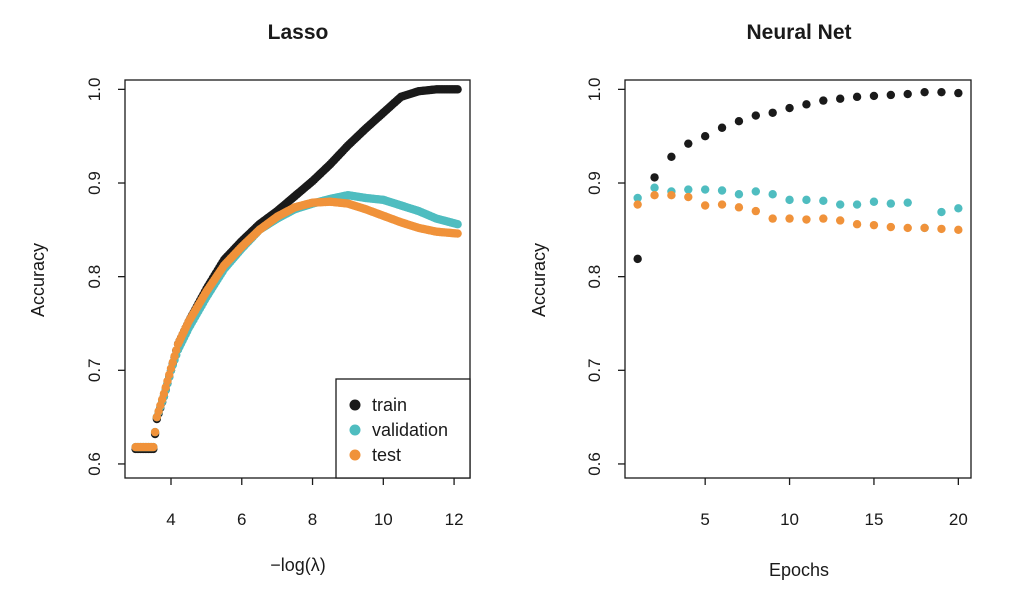  I want to click on lasso-y-tick-label: 0.6, so click(94, 464).